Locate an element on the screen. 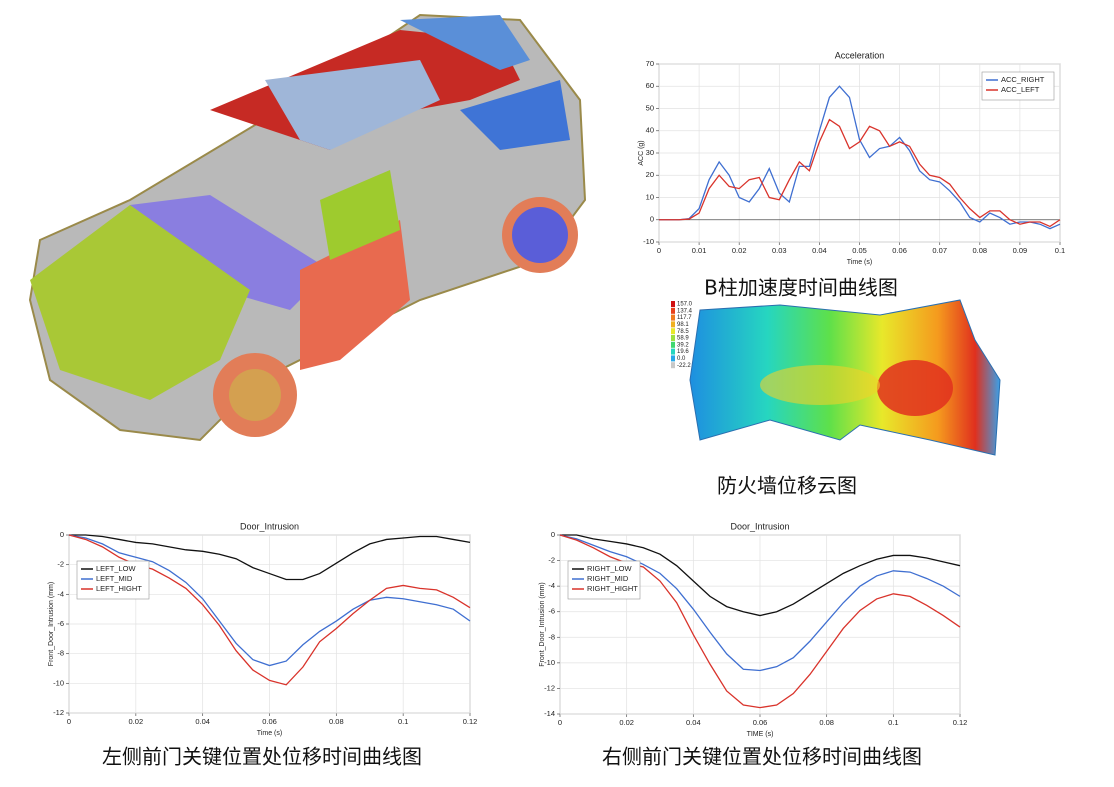 The image size is (1114, 787). legend-label: 157.0 is located at coordinates (685, 305).